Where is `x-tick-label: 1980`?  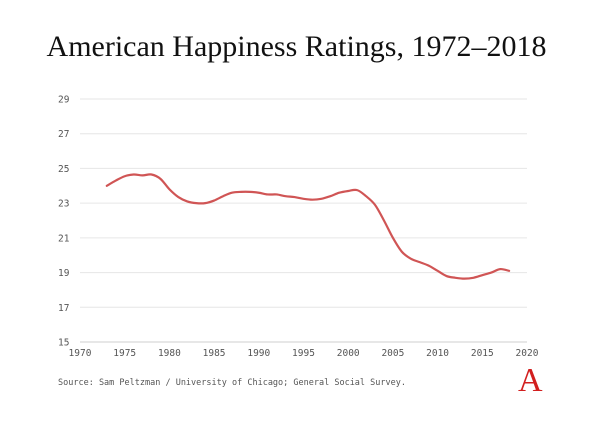
x-tick-label: 1980 is located at coordinates (169, 353).